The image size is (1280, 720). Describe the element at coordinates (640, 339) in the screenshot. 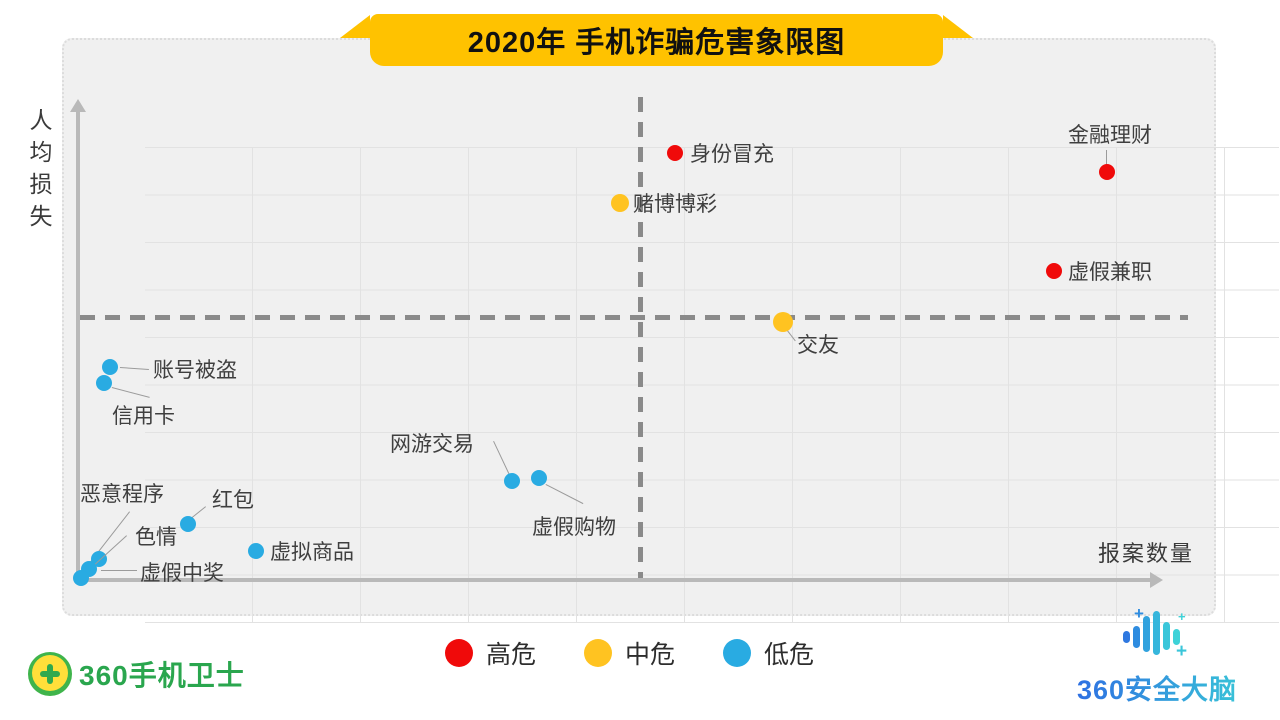

I see `vertical-quadrant-dashed-line` at that location.